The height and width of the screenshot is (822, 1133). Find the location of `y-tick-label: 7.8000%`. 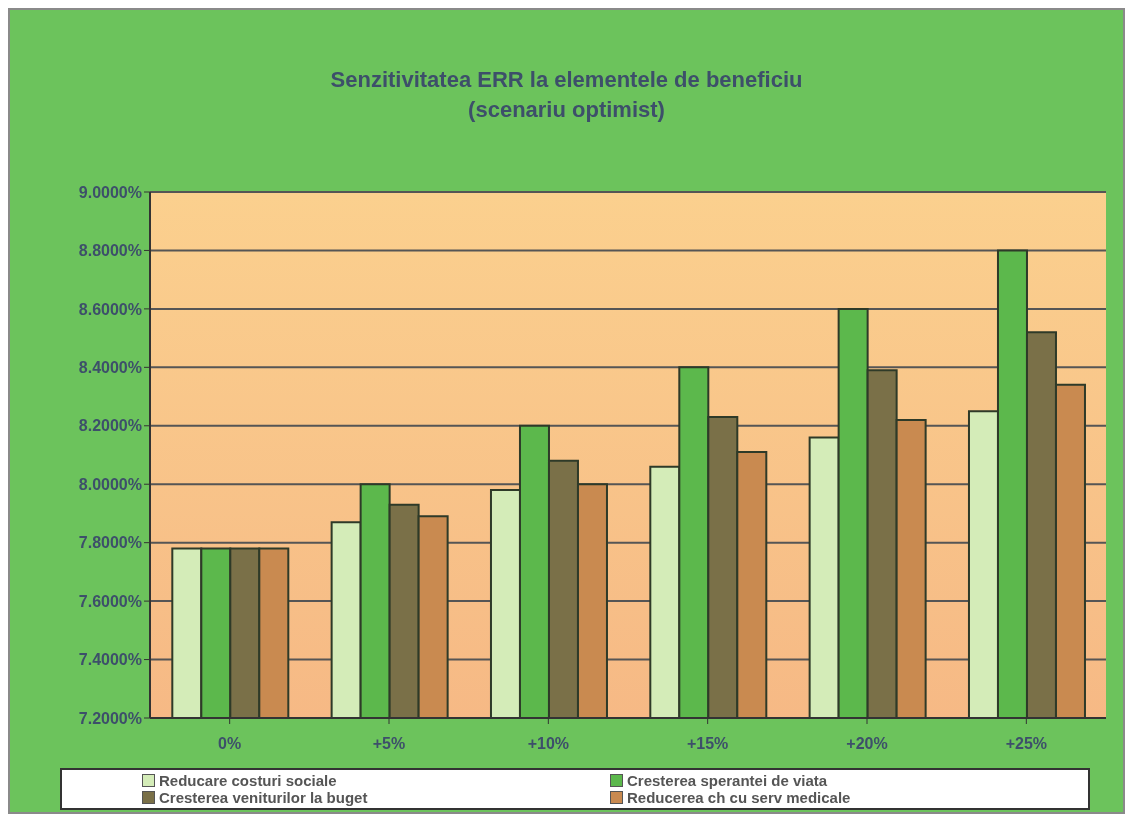

y-tick-label: 7.8000% is located at coordinates (110, 543).